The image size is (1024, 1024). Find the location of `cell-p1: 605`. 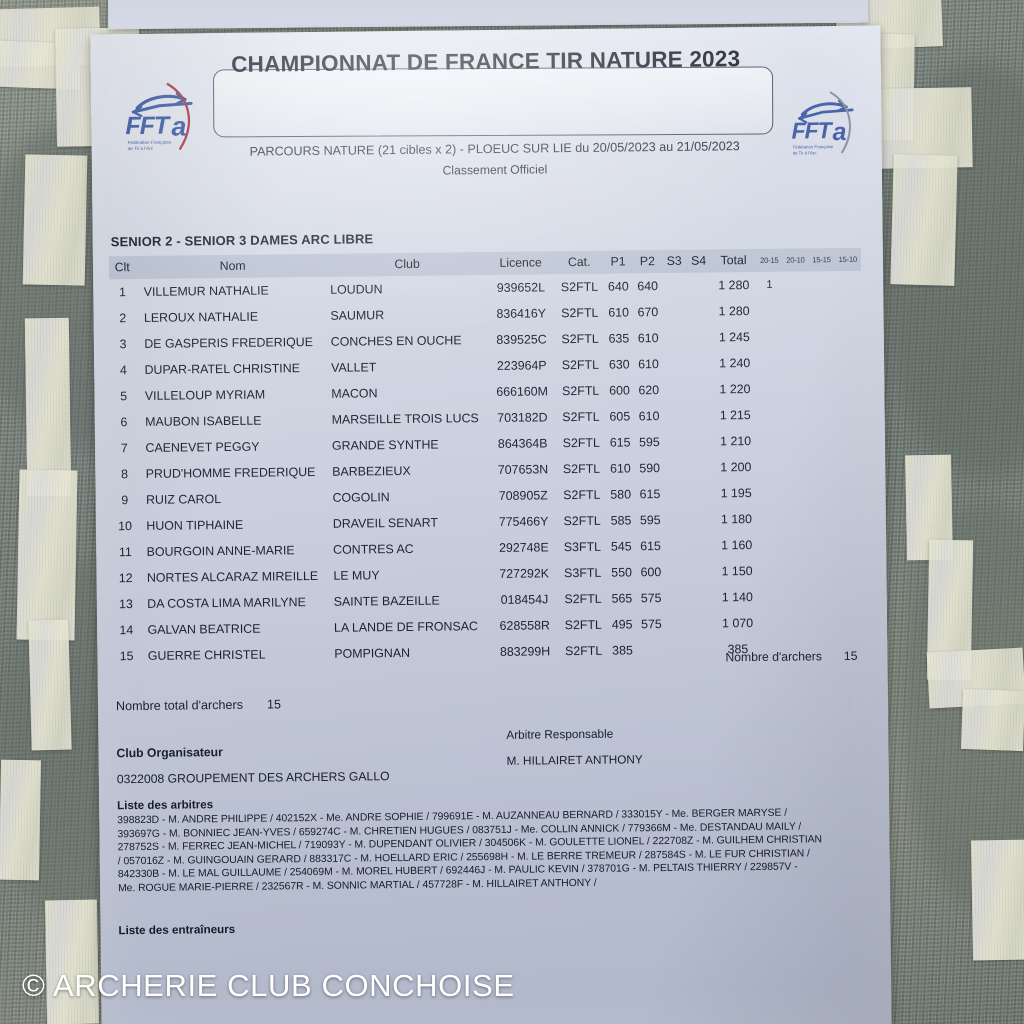

cell-p1: 605 is located at coordinates (620, 416).